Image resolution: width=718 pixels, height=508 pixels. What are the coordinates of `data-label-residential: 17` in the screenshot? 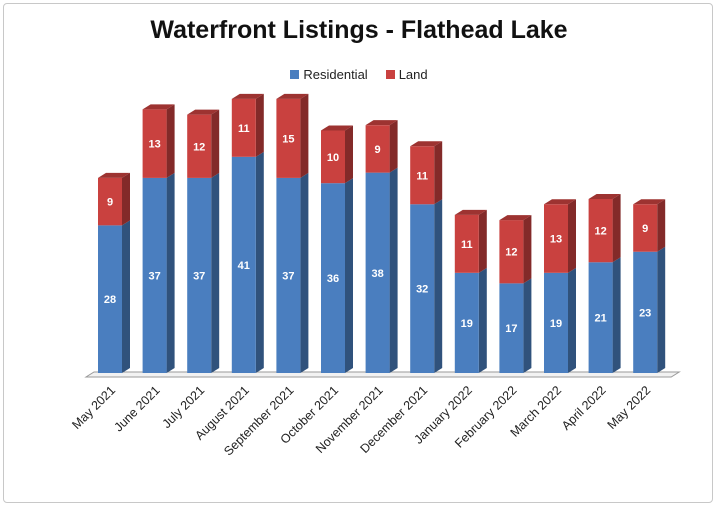 It's located at (511, 329).